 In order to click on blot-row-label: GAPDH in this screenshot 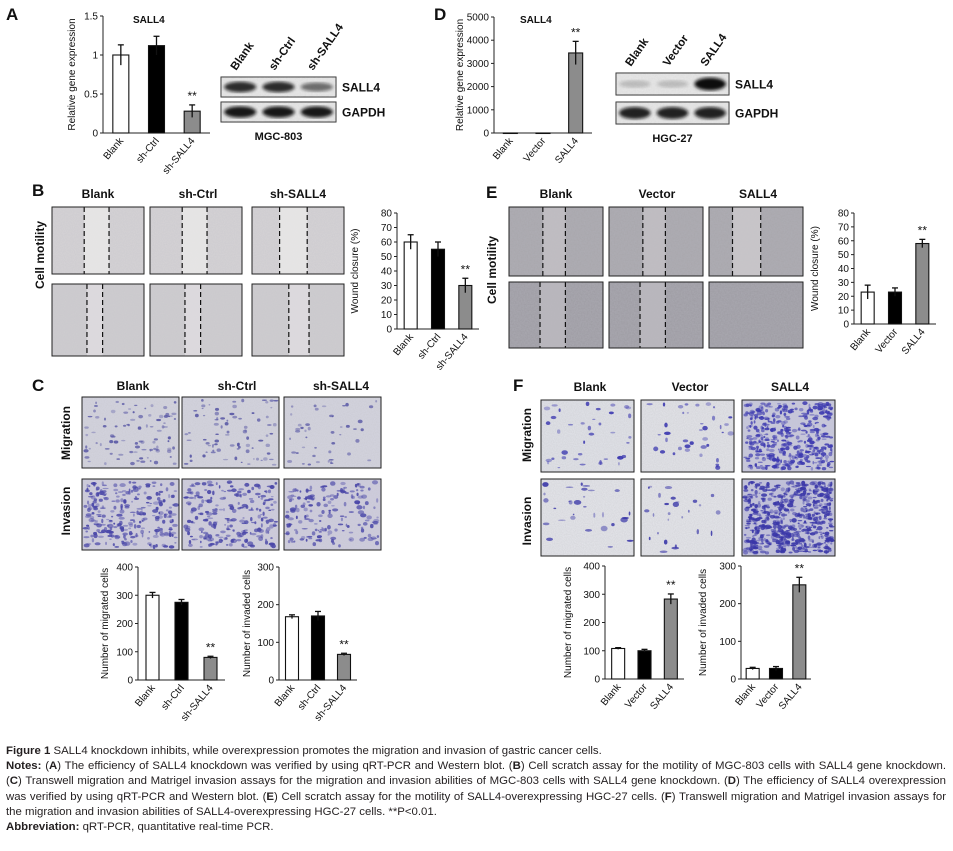, I will do `click(363, 113)`.